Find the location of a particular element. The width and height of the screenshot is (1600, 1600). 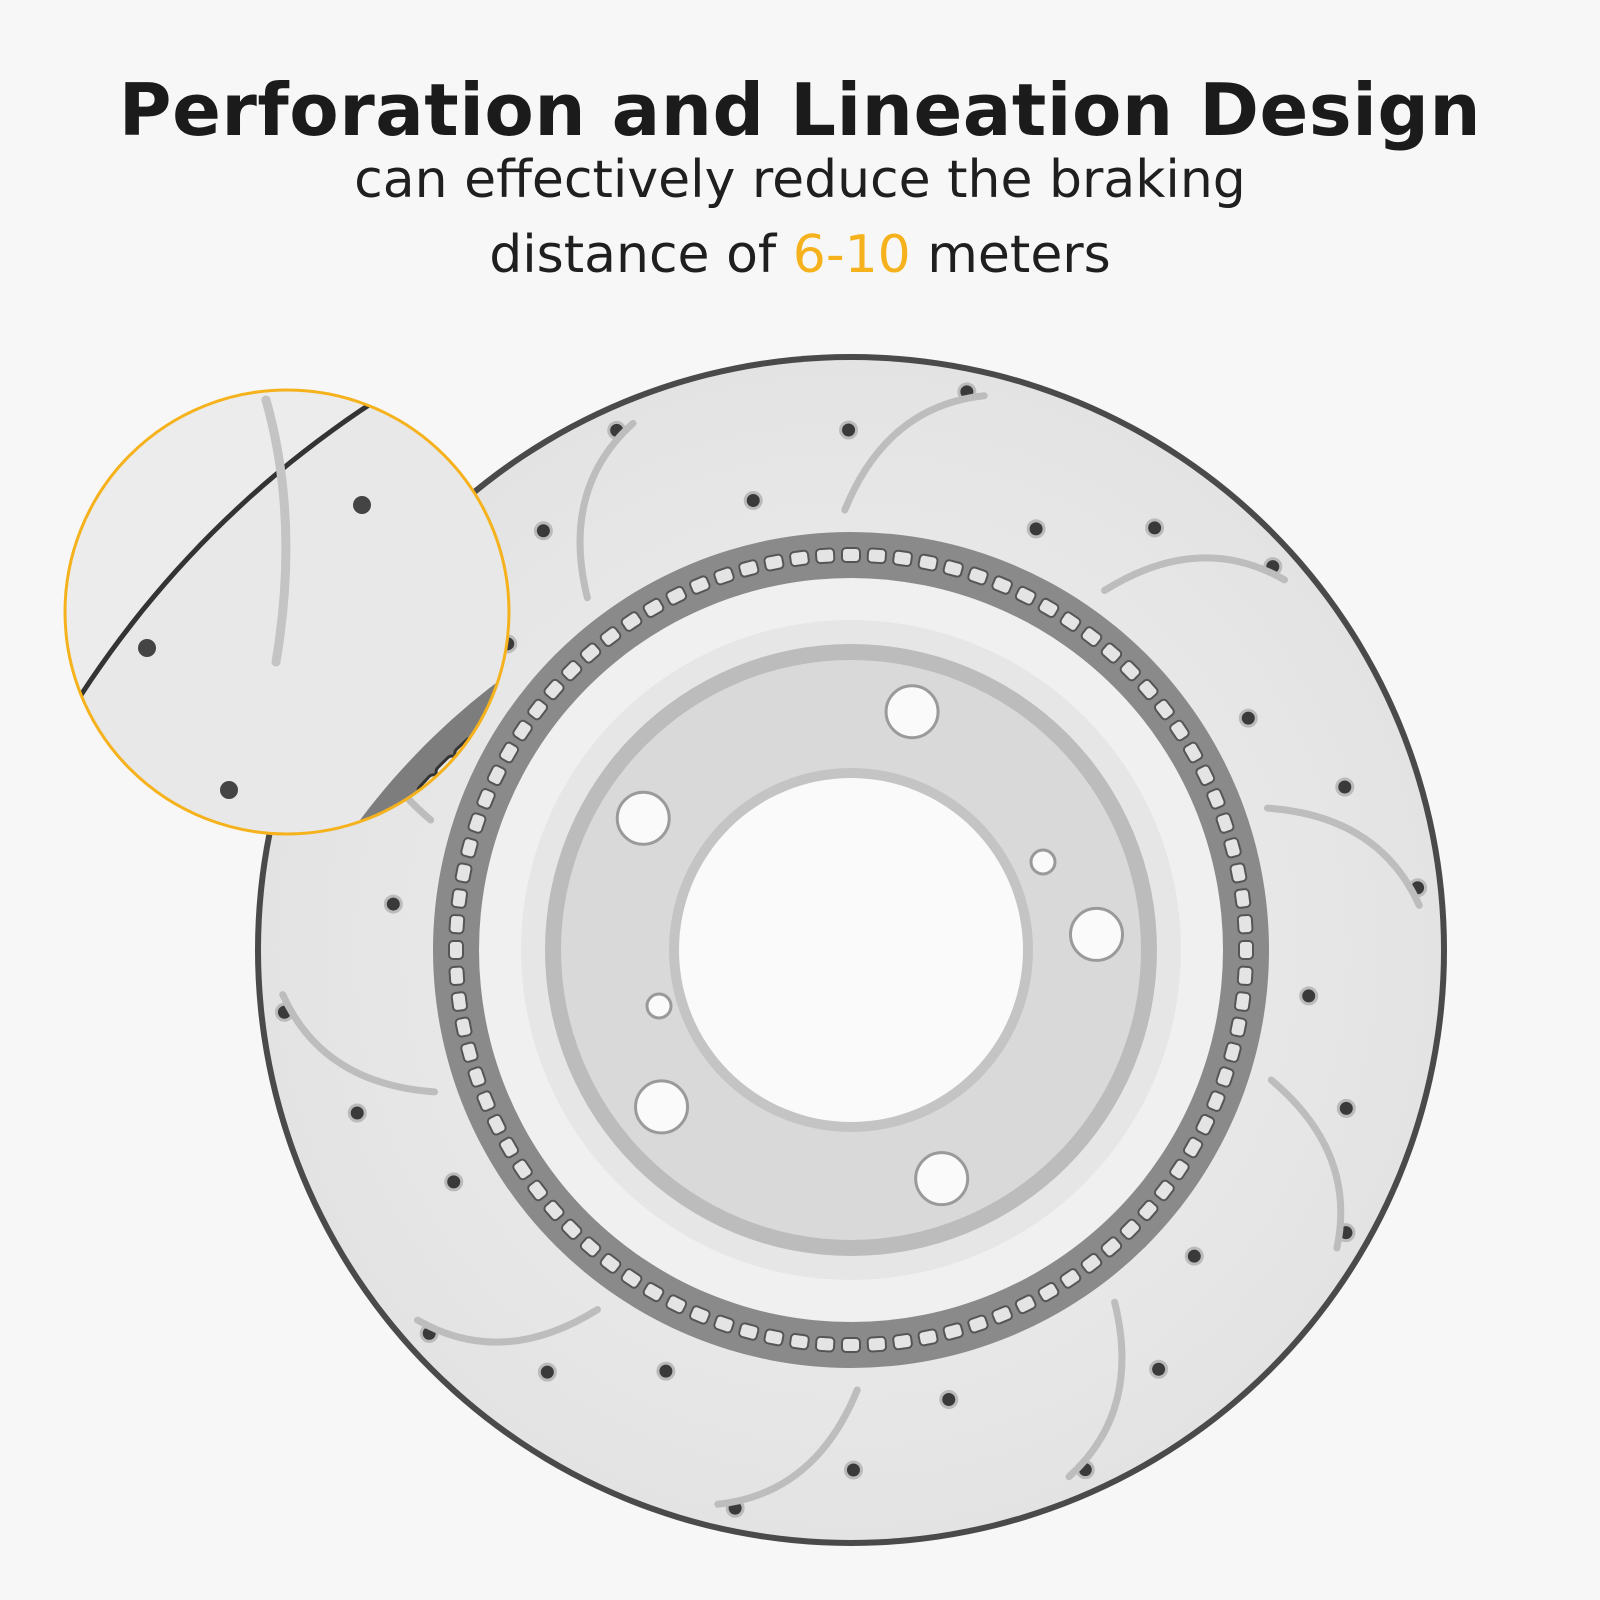

lug-holes is located at coordinates (870, 945).